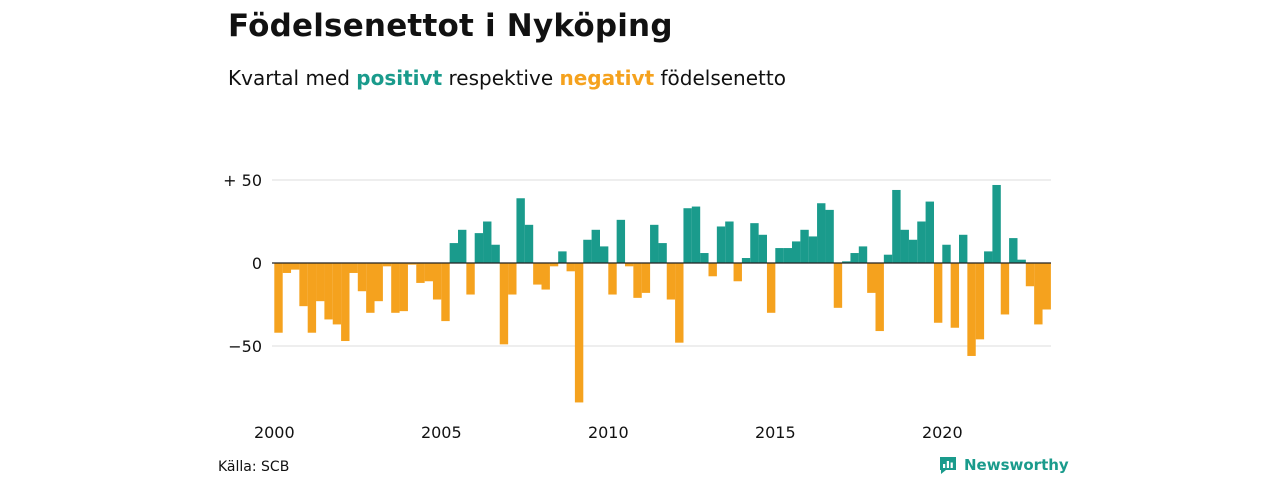 The height and width of the screenshot is (480, 1280). I want to click on y-tick-labels: + 50 0 −50, so click(242, 263).